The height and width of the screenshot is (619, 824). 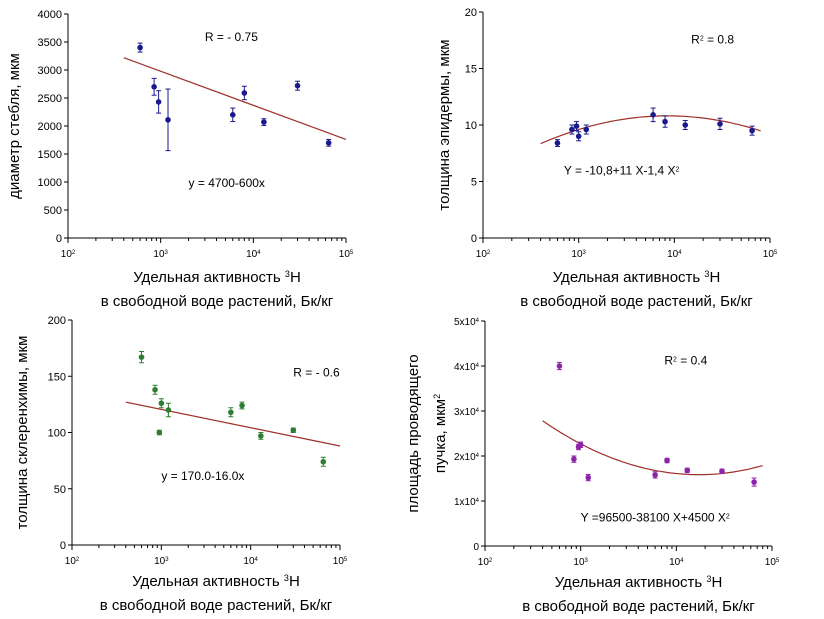 I want to click on y-axis-label: толщина эпидермы, мкм, so click(x=444, y=124).